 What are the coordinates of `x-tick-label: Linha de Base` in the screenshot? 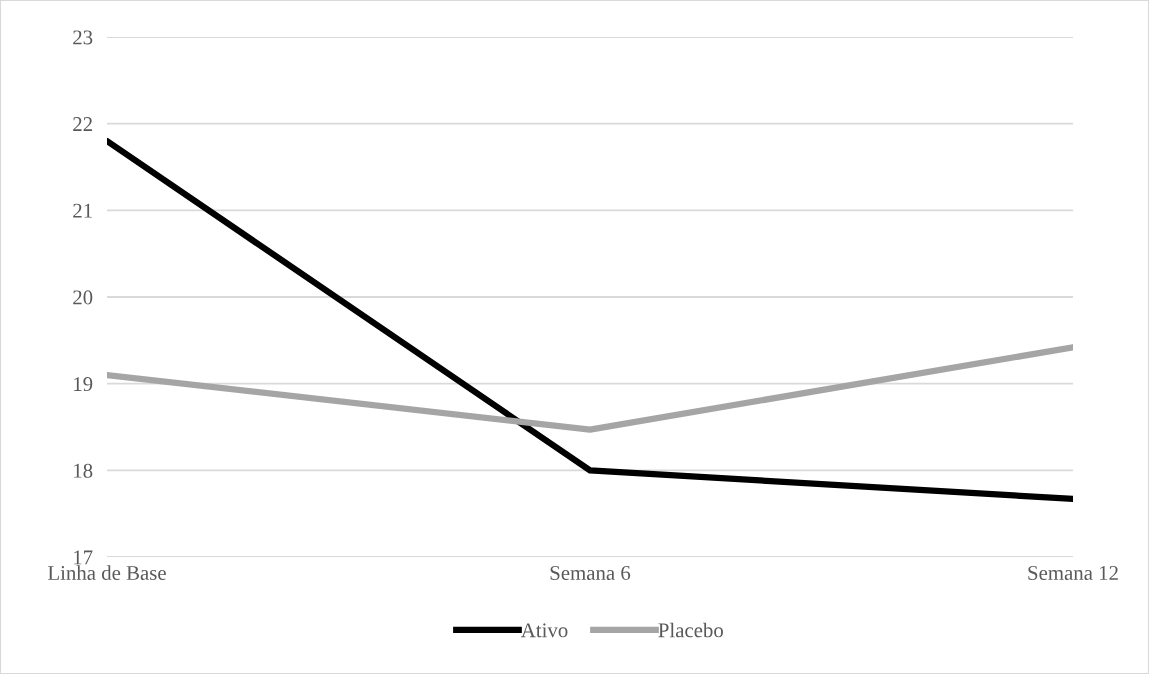 It's located at (107, 572).